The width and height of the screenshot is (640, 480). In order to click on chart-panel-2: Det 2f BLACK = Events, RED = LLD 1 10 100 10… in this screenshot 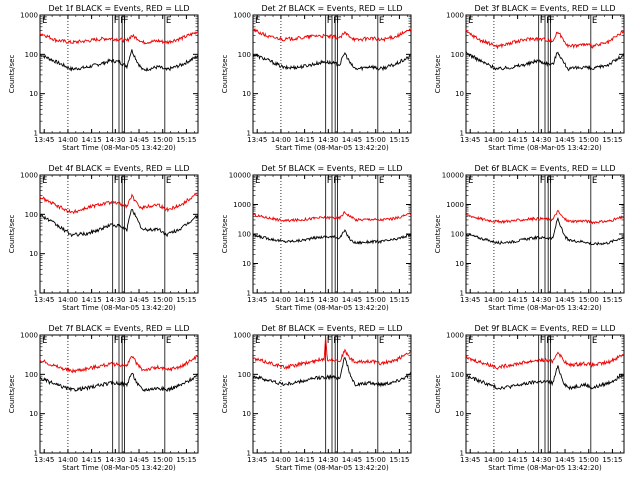, I will do `click(316, 78)`.